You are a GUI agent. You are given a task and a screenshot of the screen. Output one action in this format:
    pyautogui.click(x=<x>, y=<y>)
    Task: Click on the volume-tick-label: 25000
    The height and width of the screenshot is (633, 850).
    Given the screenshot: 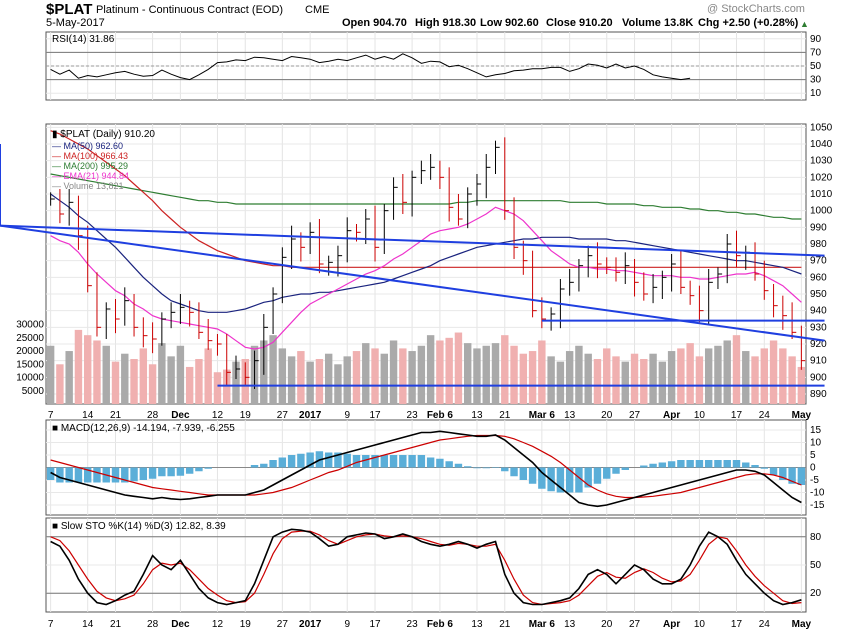 What is the action you would take?
    pyautogui.click(x=30, y=338)
    